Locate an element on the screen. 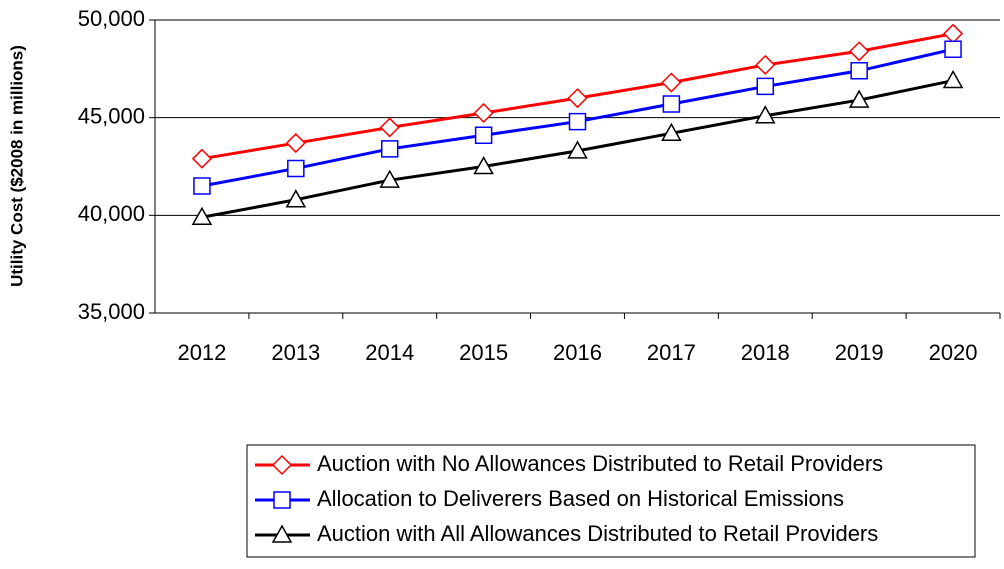 The width and height of the screenshot is (1004, 569). y-tick-label: 45,000 is located at coordinates (111, 115).